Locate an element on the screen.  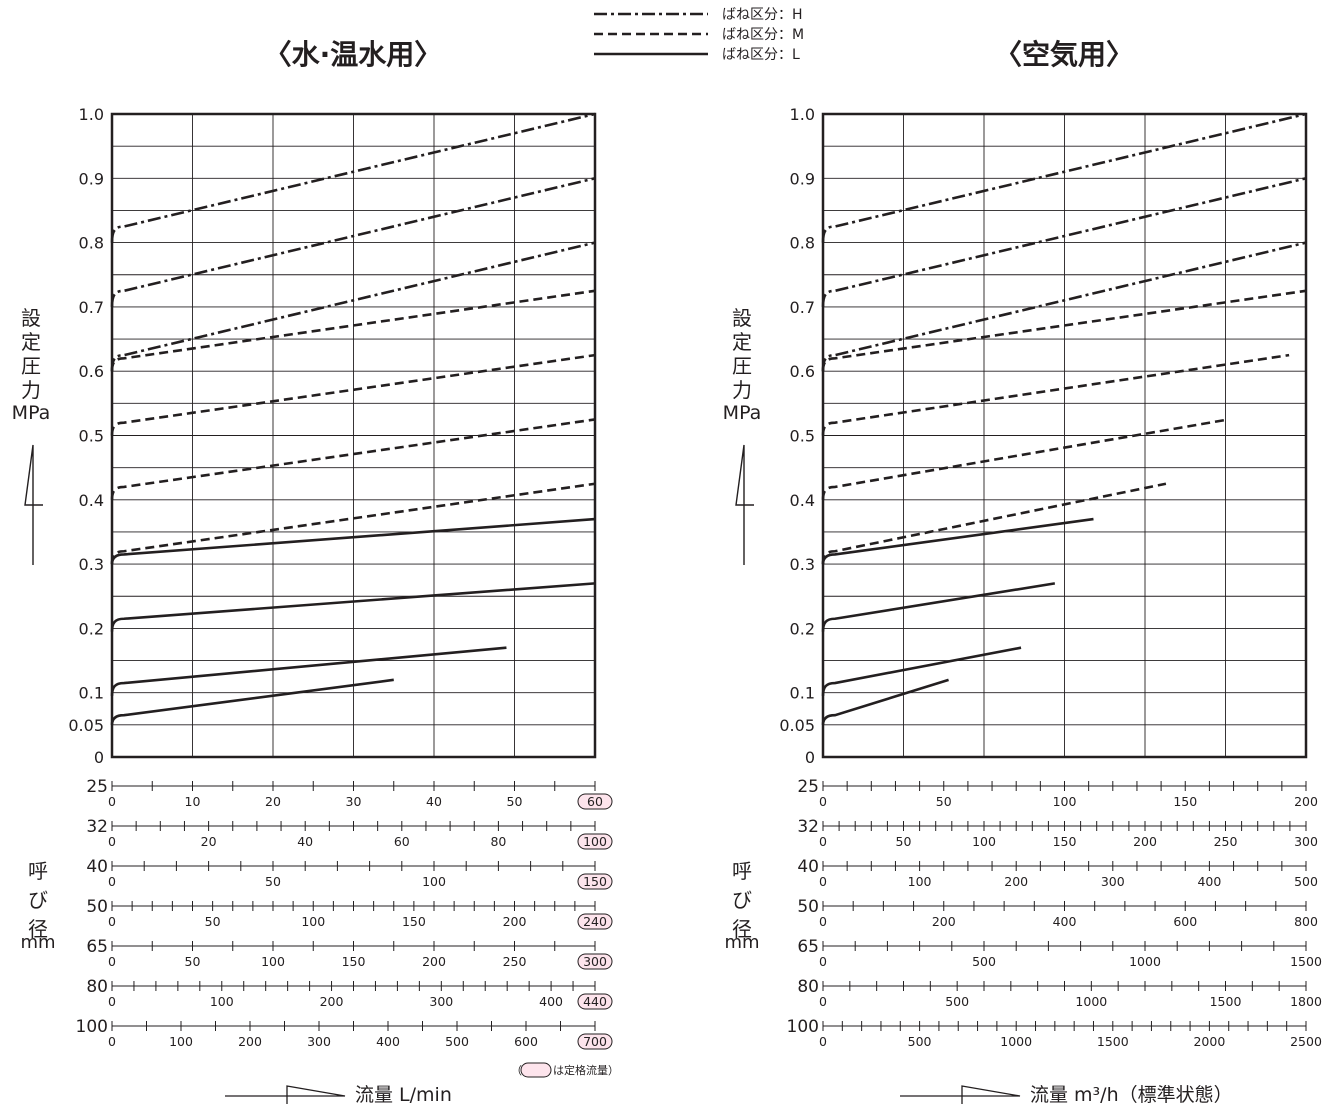
note-marker is located at coordinates (536, 1070).